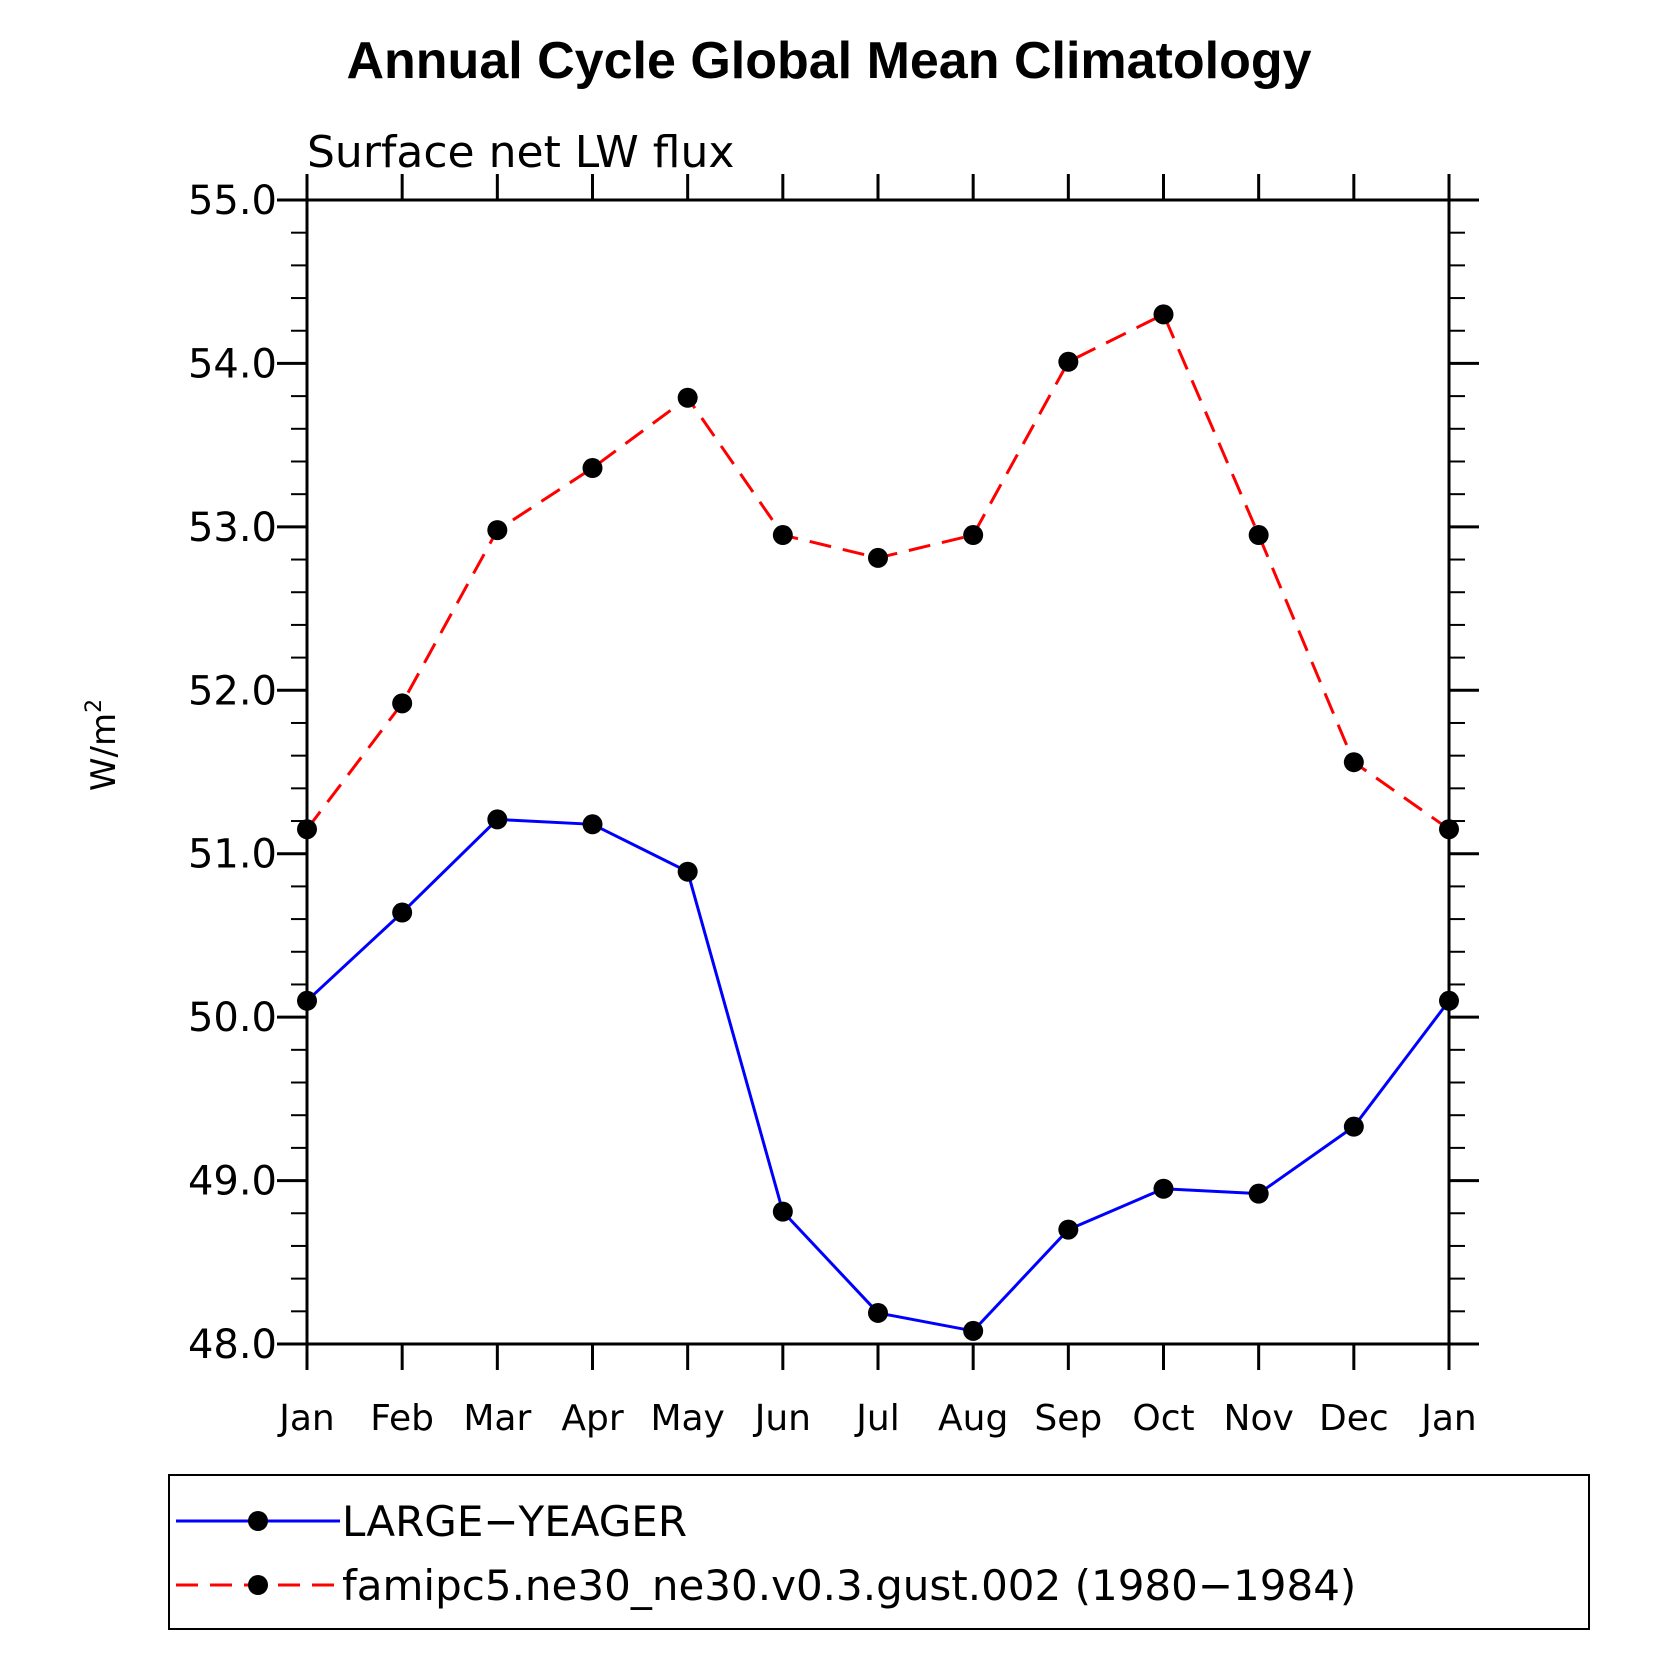  What do you see at coordinates (876, 1418) in the screenshot?
I see `x-tick-label: Jul` at bounding box center [876, 1418].